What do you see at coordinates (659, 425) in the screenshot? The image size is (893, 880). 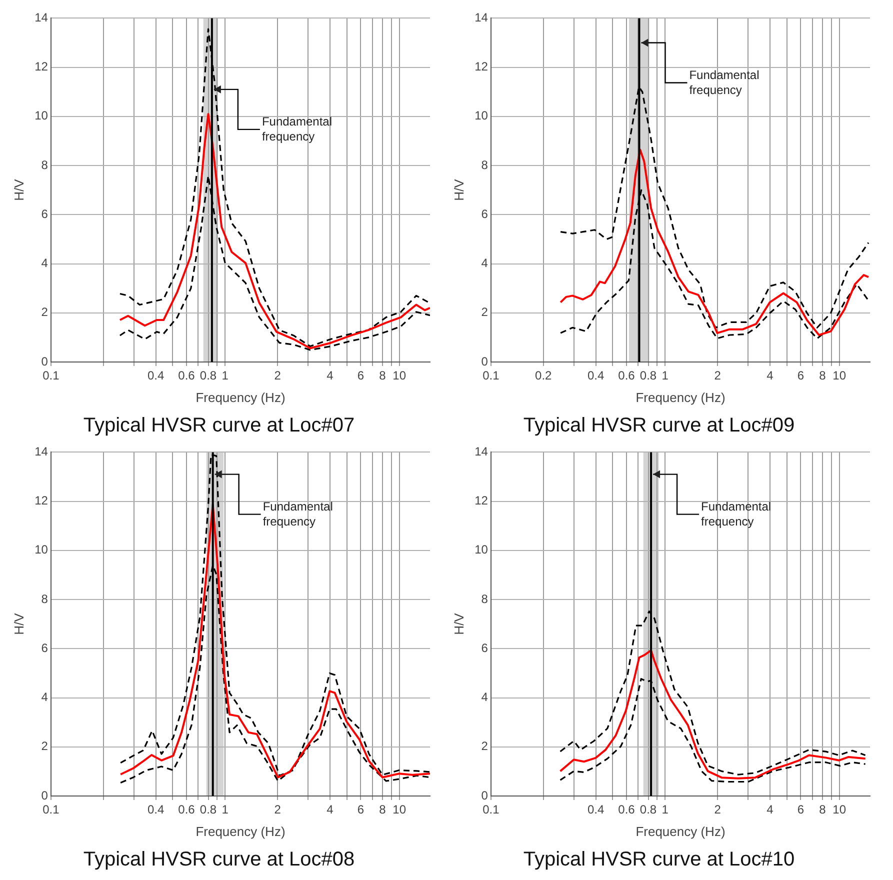 I see `text: Typical HVSR curve at Loc#09` at bounding box center [659, 425].